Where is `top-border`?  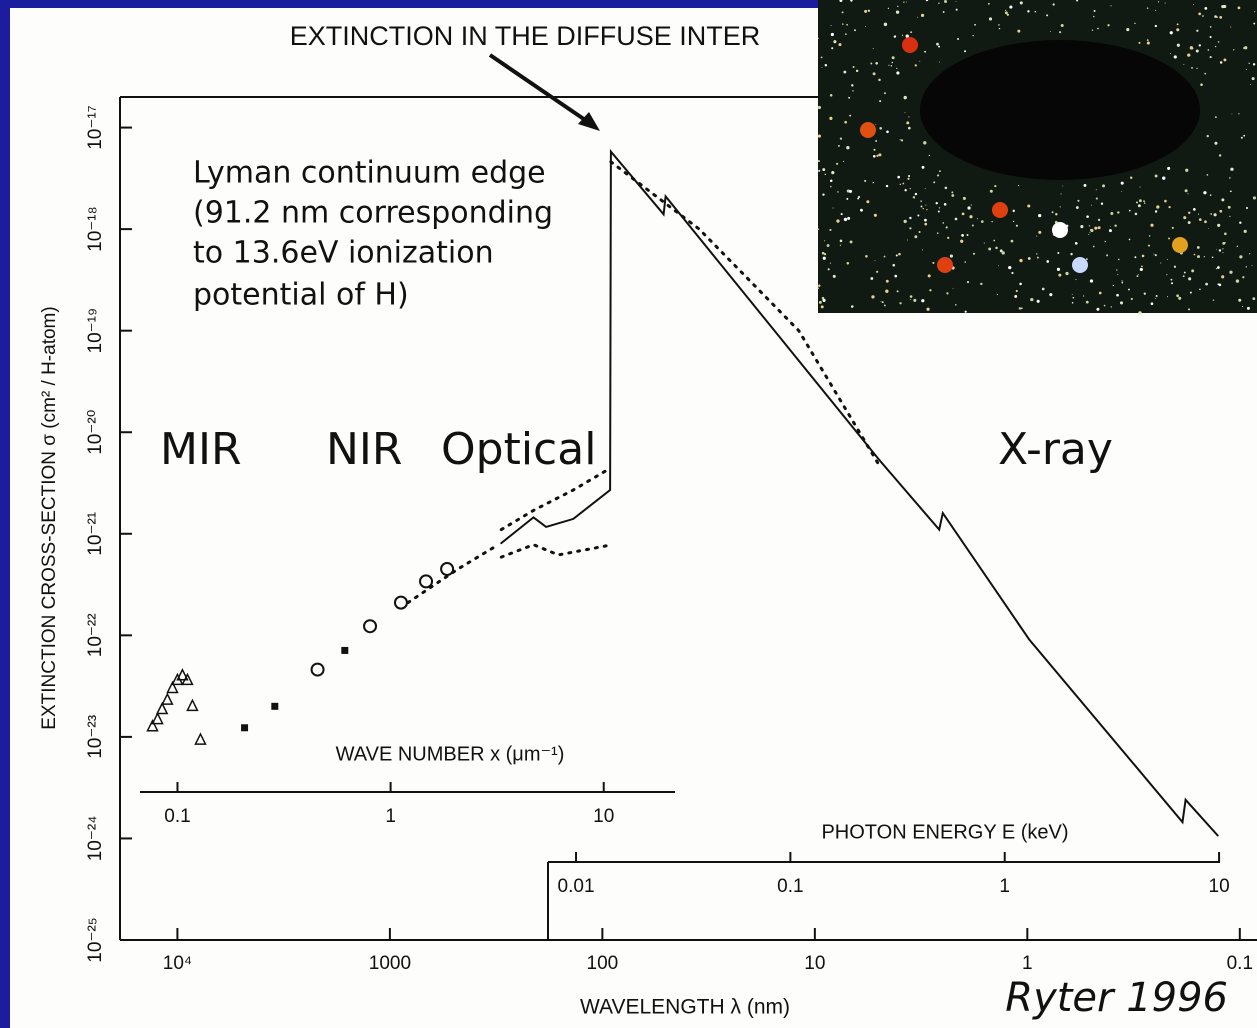 top-border is located at coordinates (628, 4).